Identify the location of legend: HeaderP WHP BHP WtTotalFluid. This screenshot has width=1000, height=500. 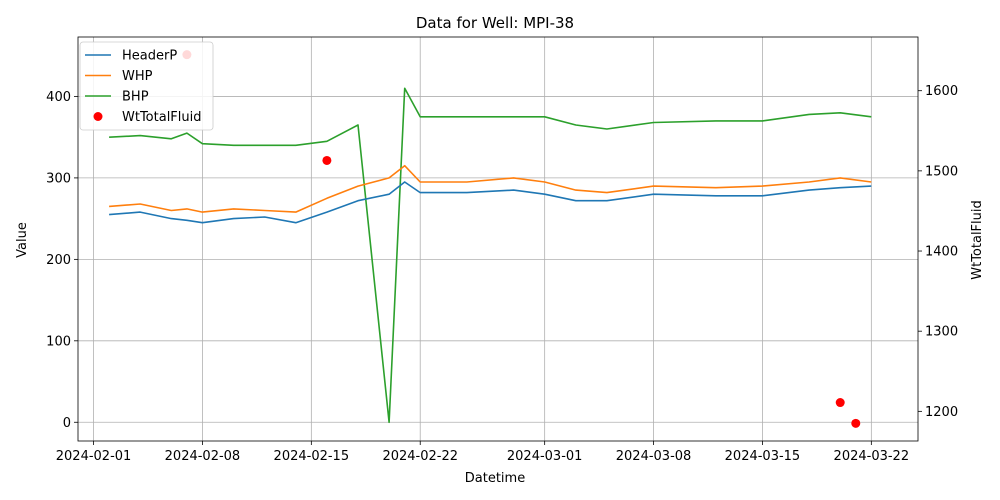
(146, 86).